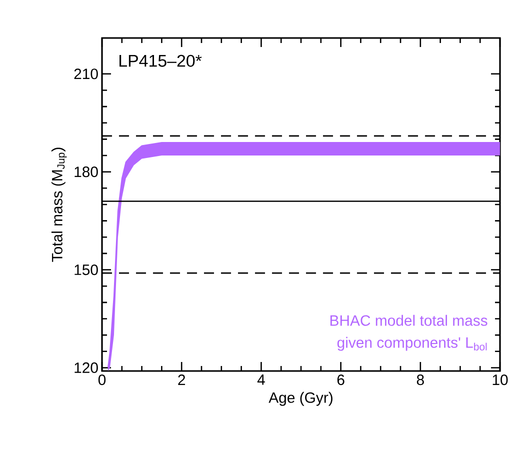  What do you see at coordinates (340, 380) in the screenshot?
I see `x-tick-label: 6` at bounding box center [340, 380].